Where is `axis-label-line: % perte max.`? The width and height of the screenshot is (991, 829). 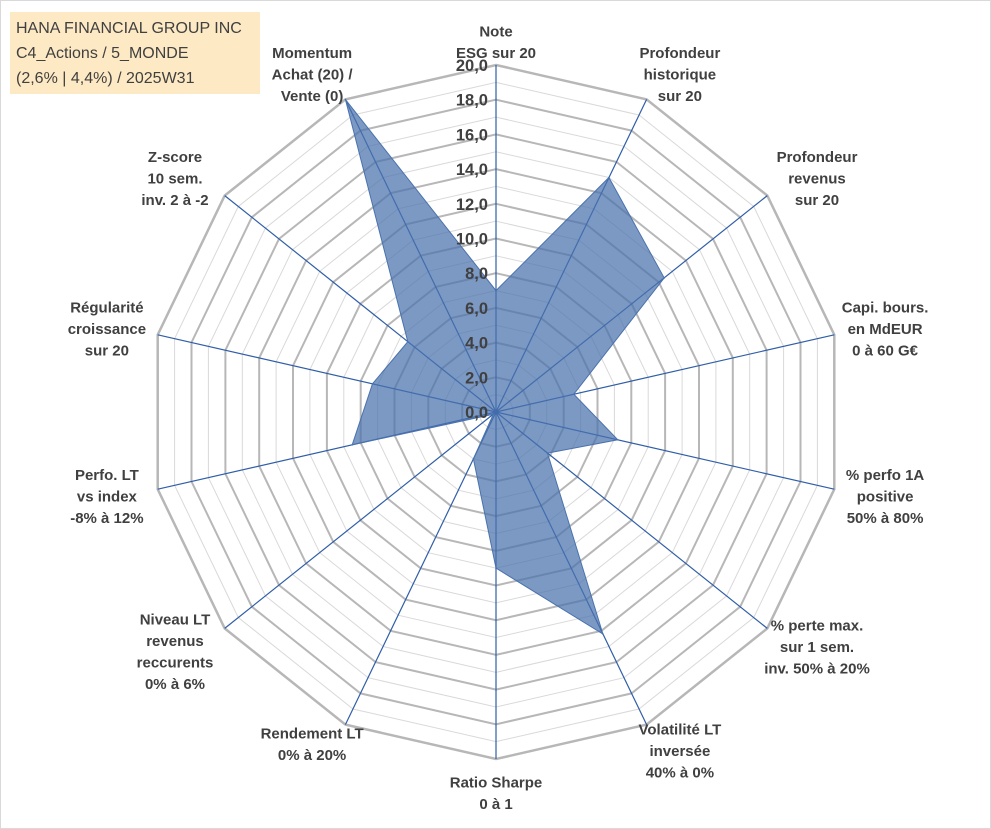 axis-label-line: % perte max. is located at coordinates (817, 625).